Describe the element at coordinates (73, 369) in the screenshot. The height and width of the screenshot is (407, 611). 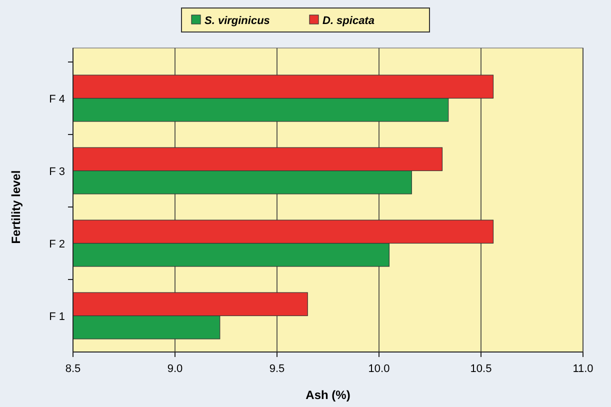
I see `x-tick-label: 8.5` at that location.